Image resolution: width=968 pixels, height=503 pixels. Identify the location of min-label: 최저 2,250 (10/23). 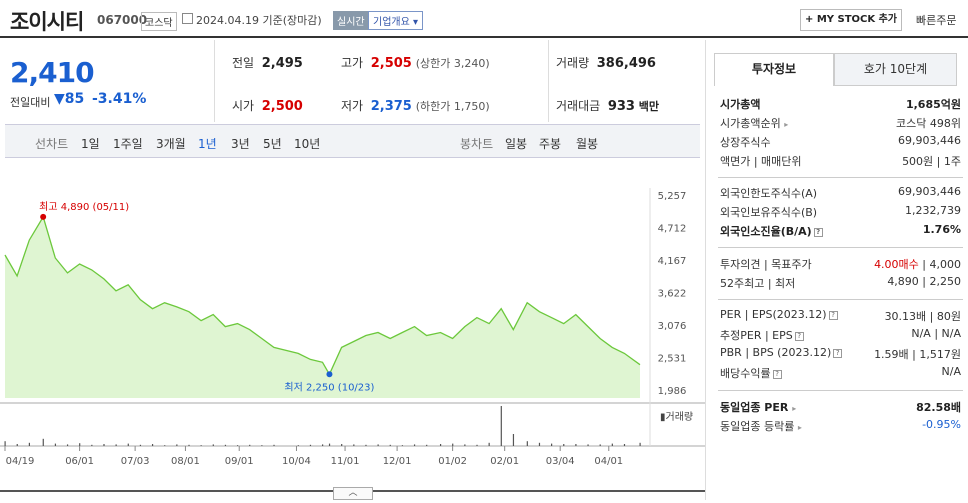
(329, 387).